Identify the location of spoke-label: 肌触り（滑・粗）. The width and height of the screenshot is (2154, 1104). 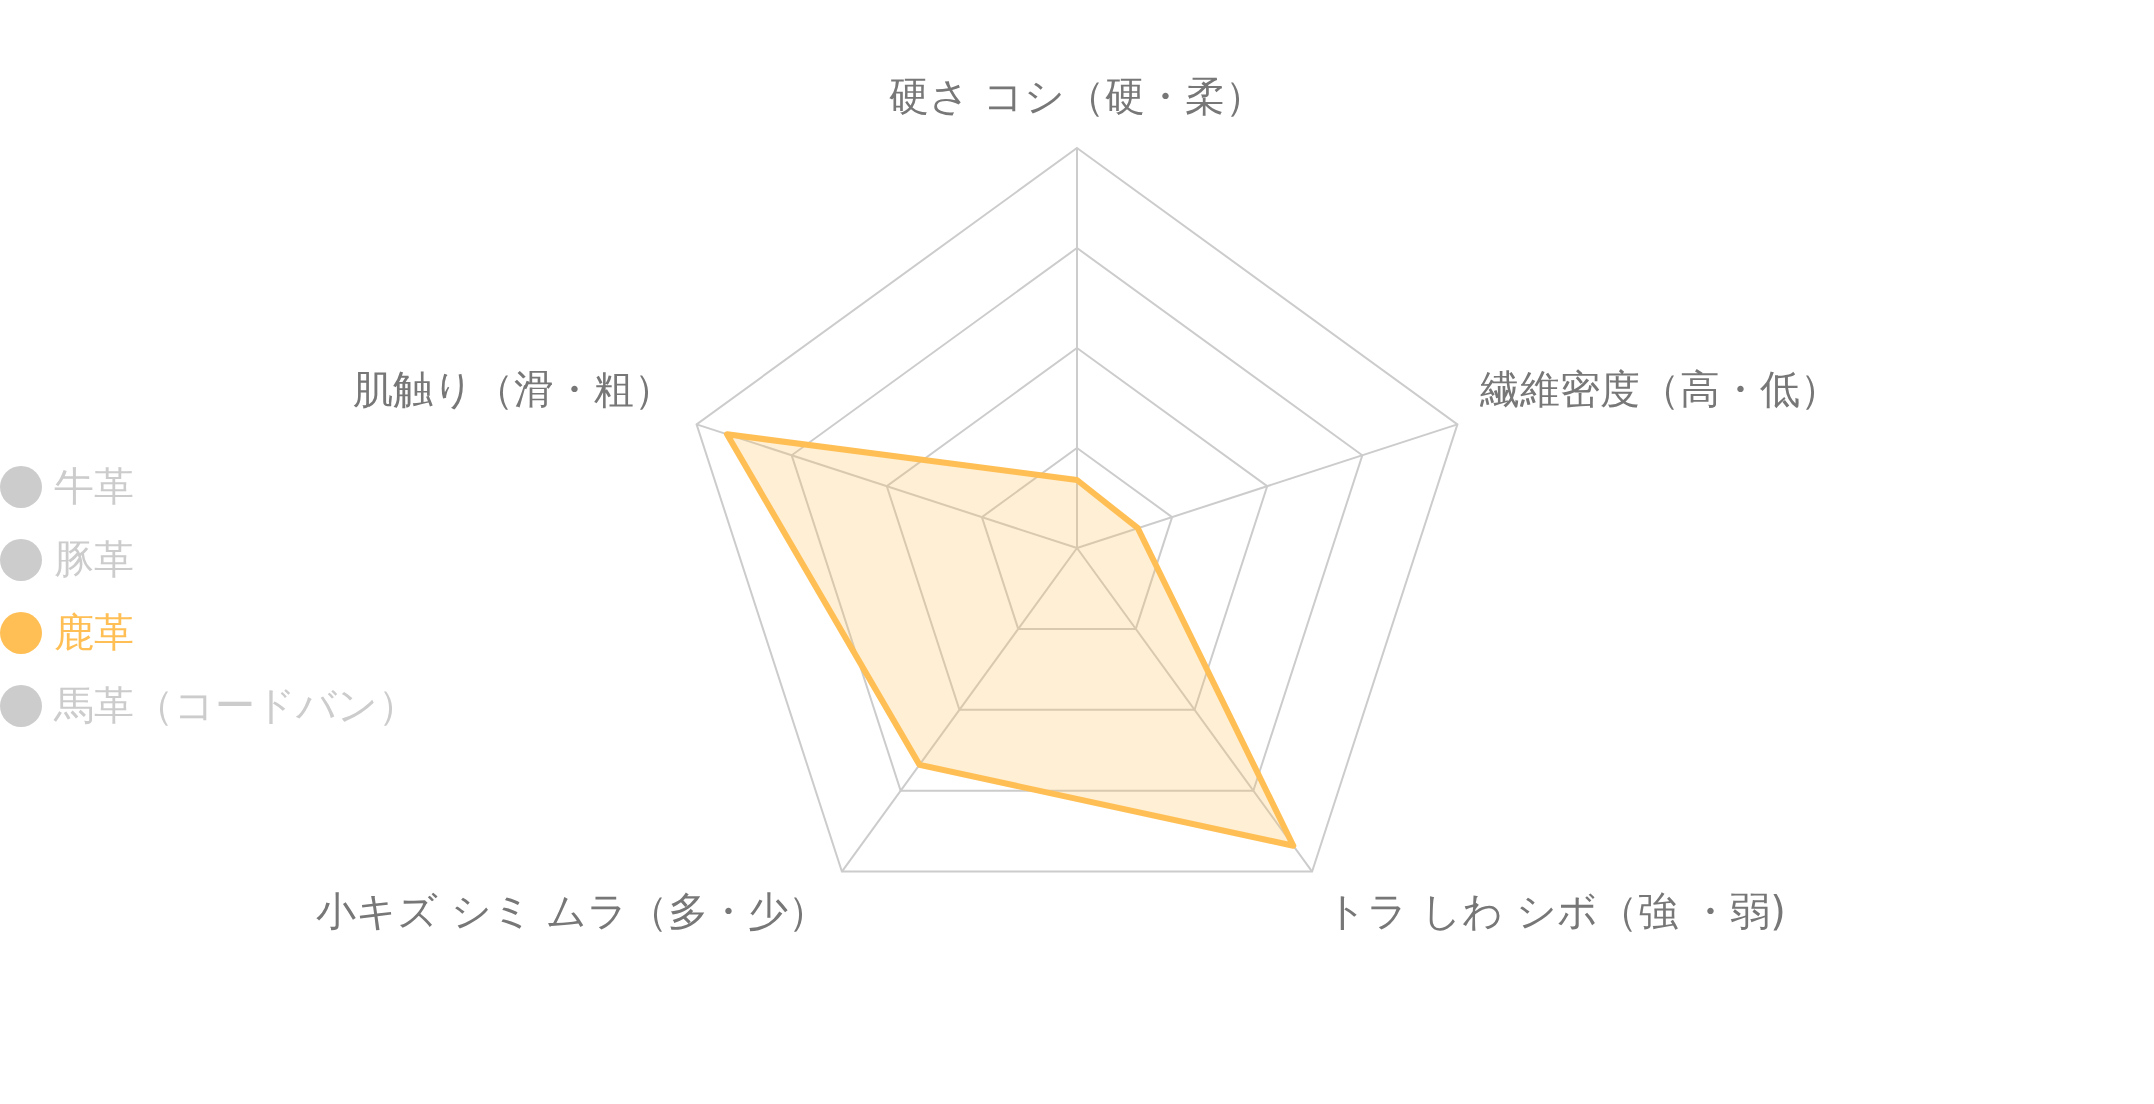
(513, 389).